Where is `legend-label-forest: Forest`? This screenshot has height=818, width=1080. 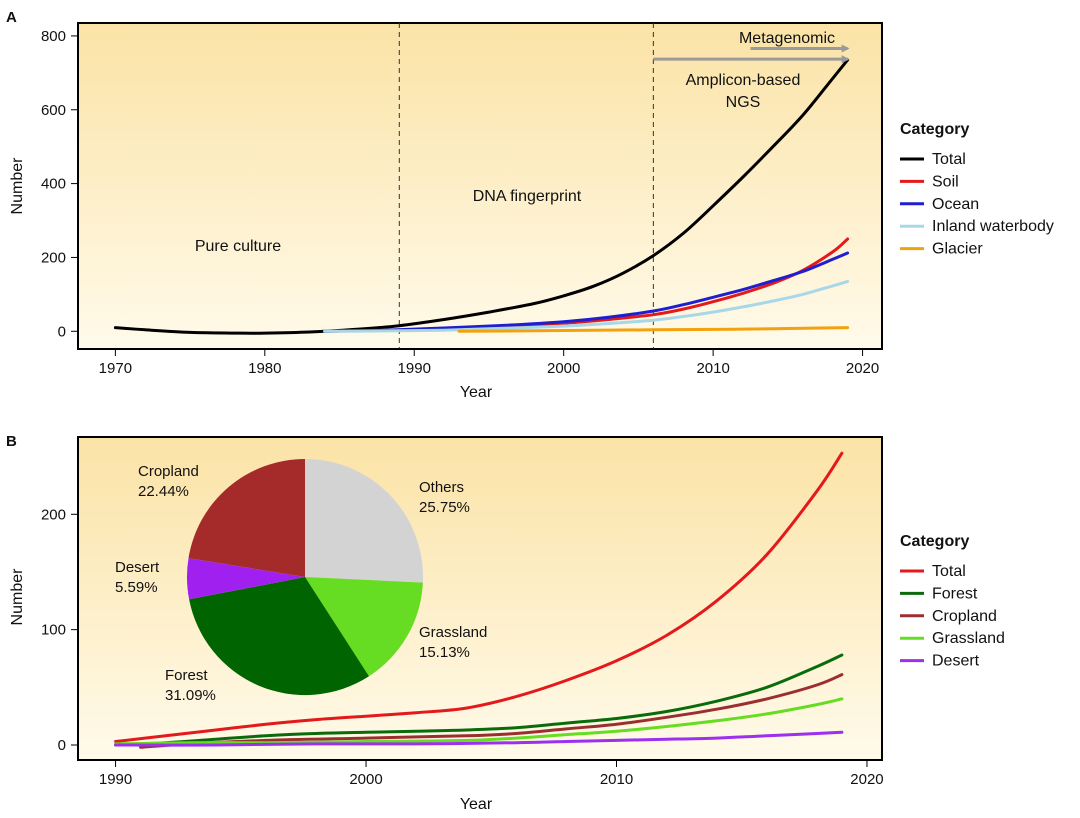 legend-label-forest: Forest is located at coordinates (955, 593).